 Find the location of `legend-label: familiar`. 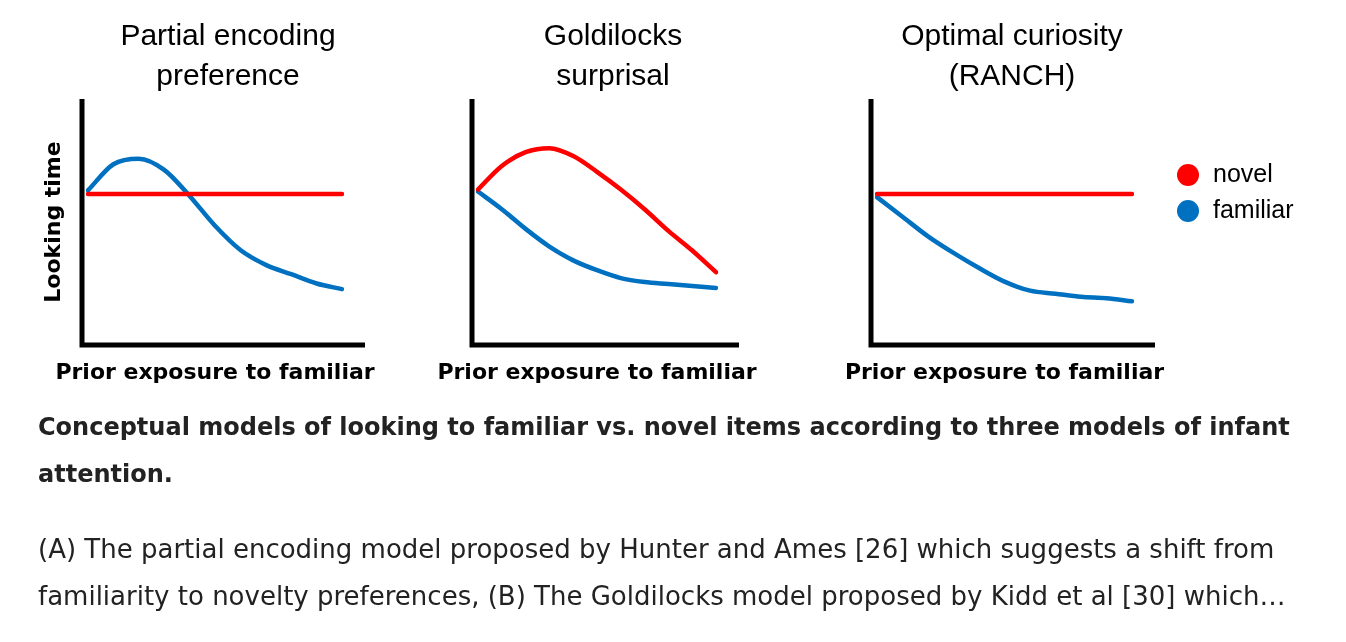

legend-label: familiar is located at coordinates (1253, 208).